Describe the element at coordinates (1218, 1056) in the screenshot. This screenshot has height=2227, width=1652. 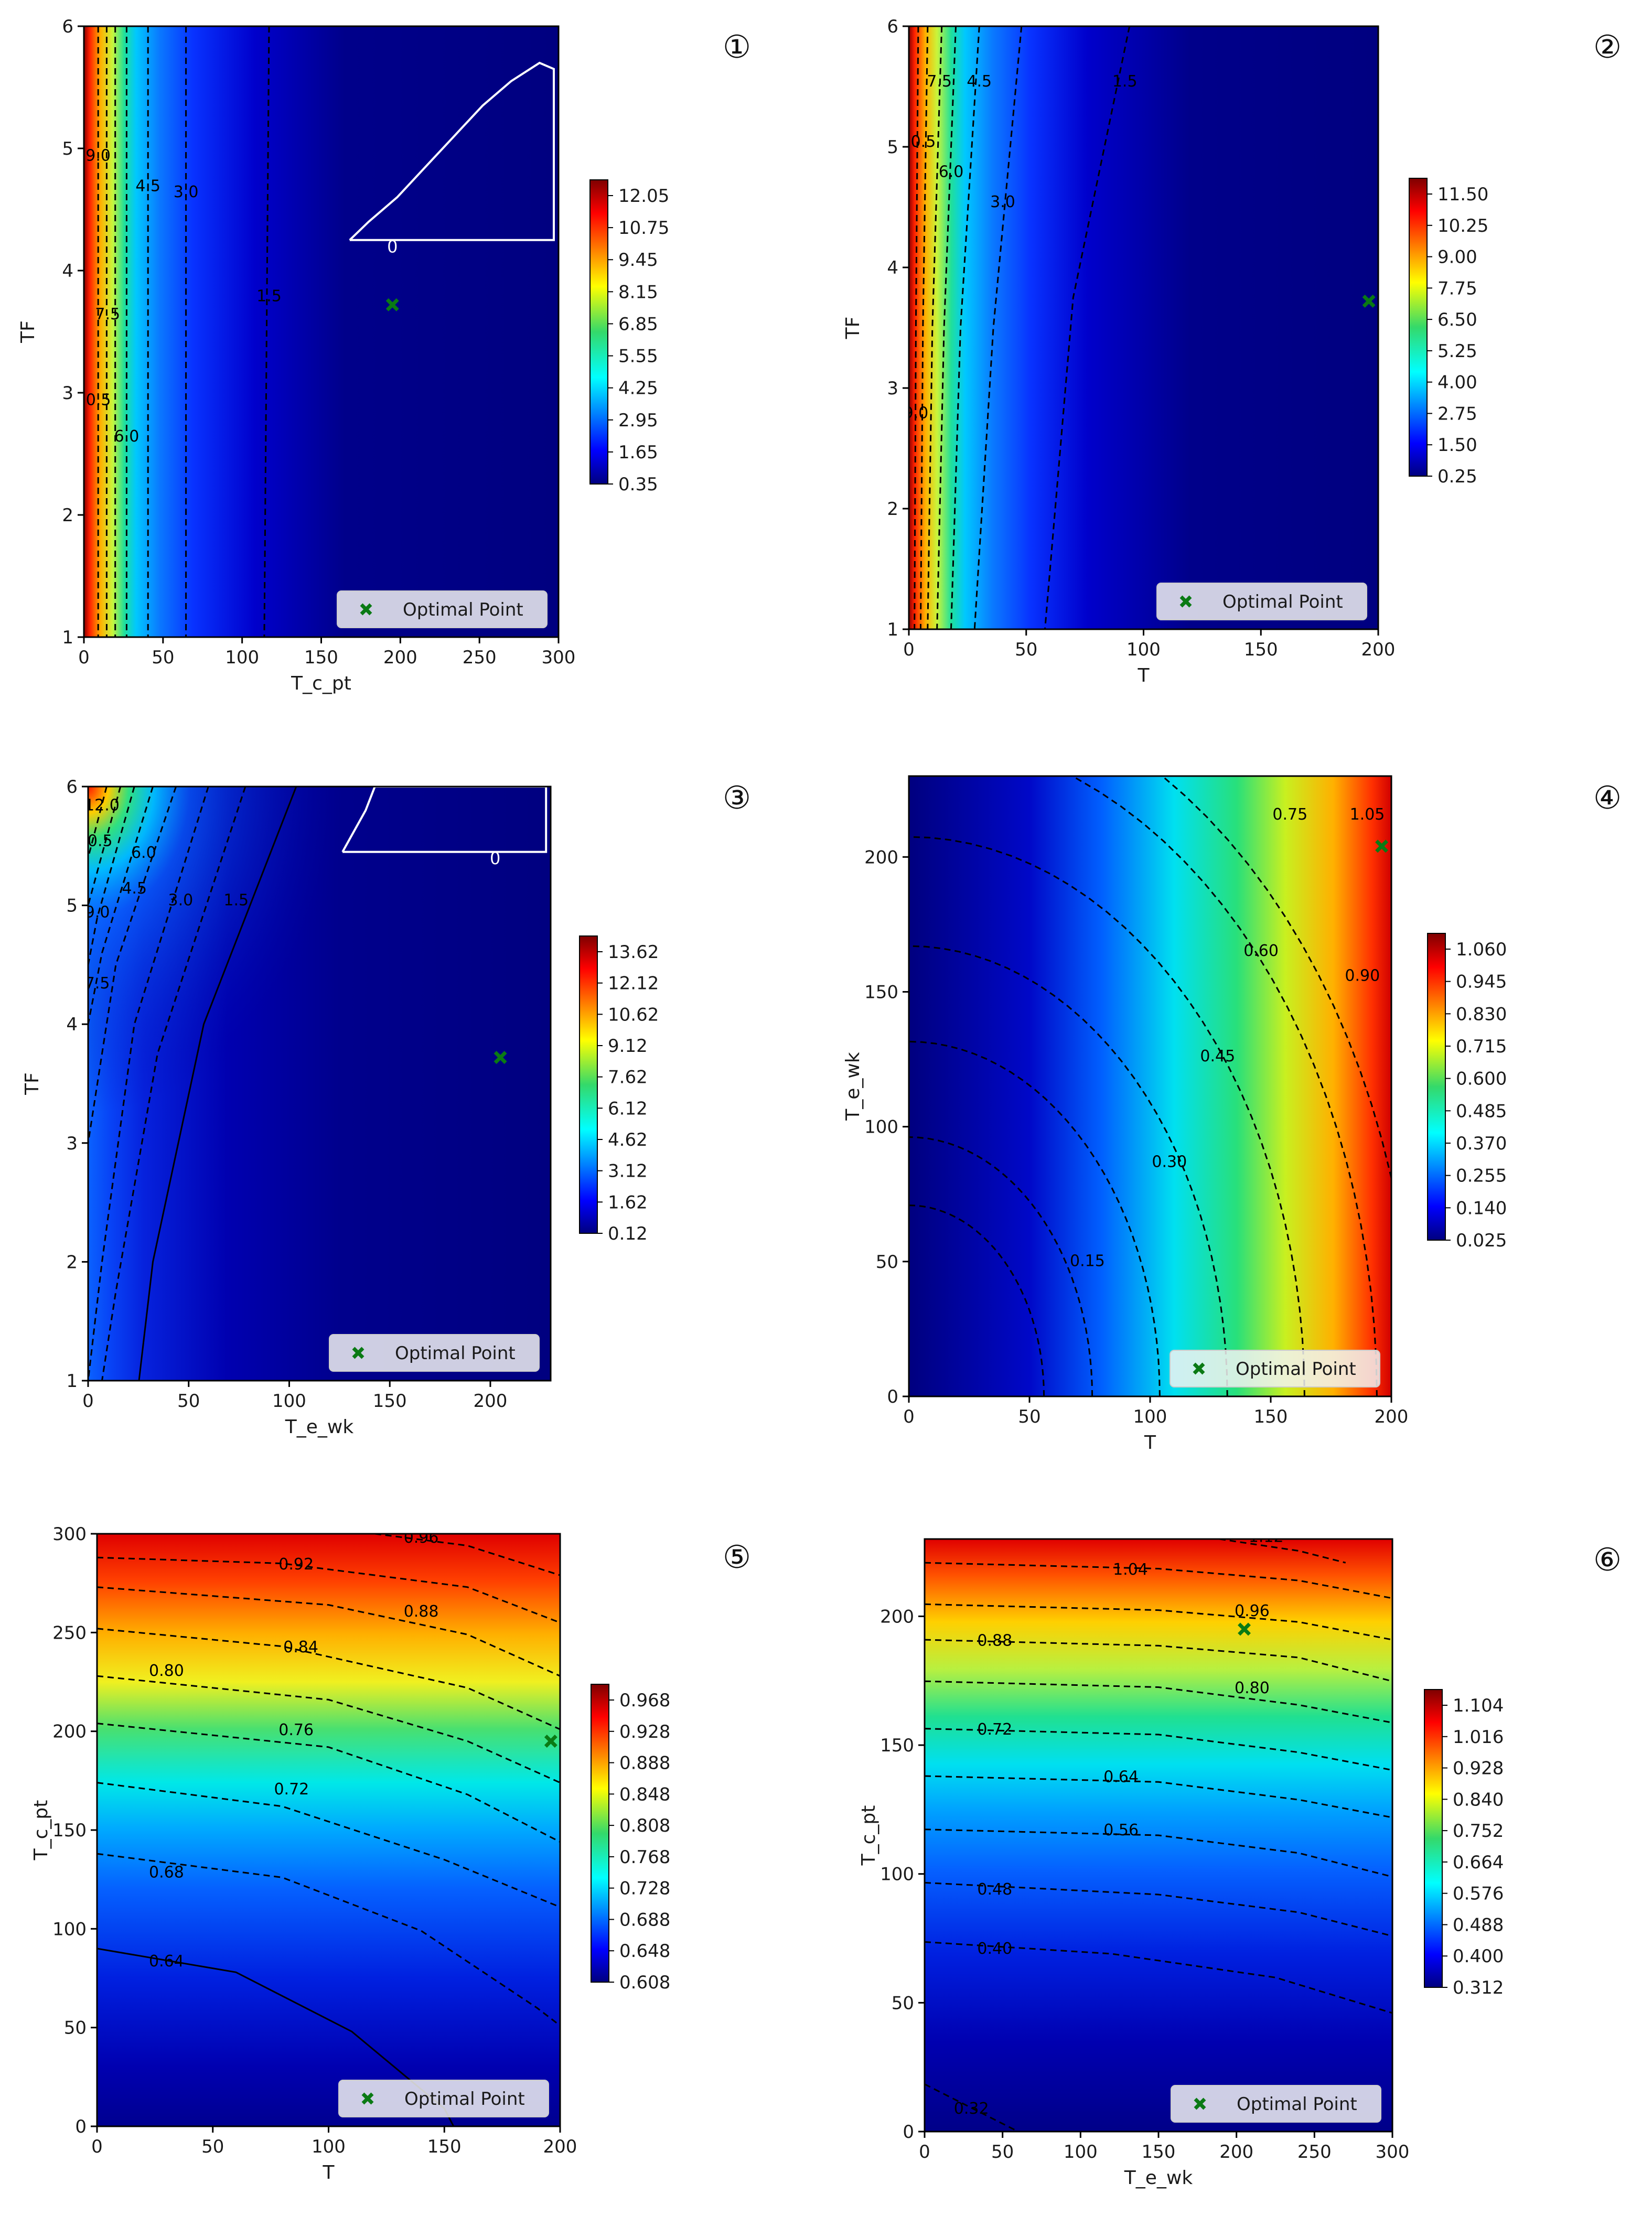
I see `contour-label: 0.45` at that location.